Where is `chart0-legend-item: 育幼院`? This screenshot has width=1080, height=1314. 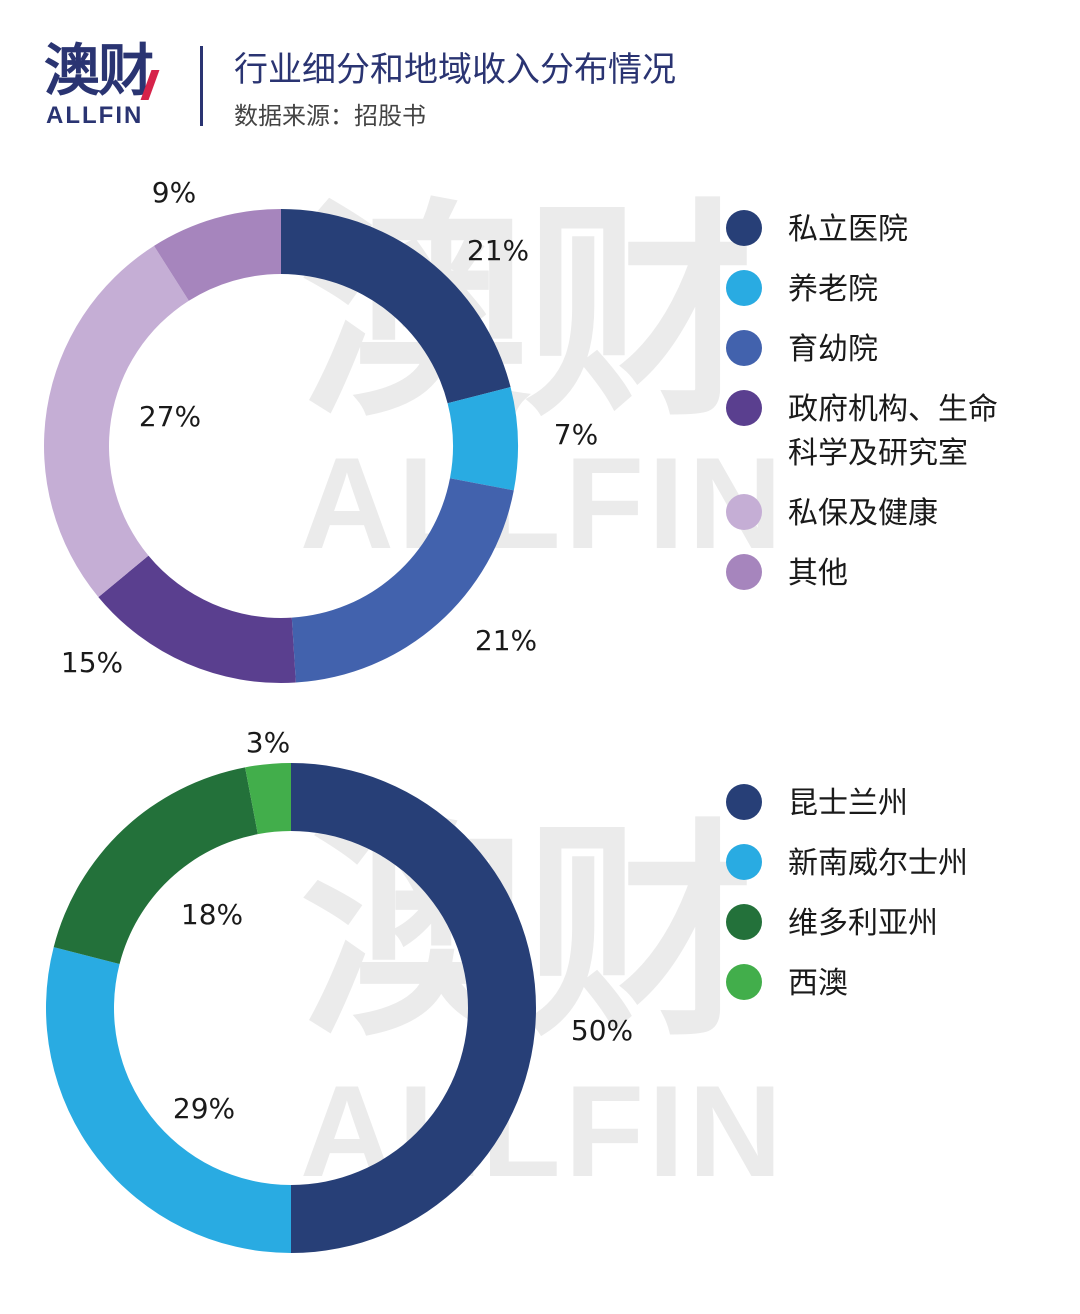 chart0-legend-item: 育幼院 is located at coordinates (891, 350).